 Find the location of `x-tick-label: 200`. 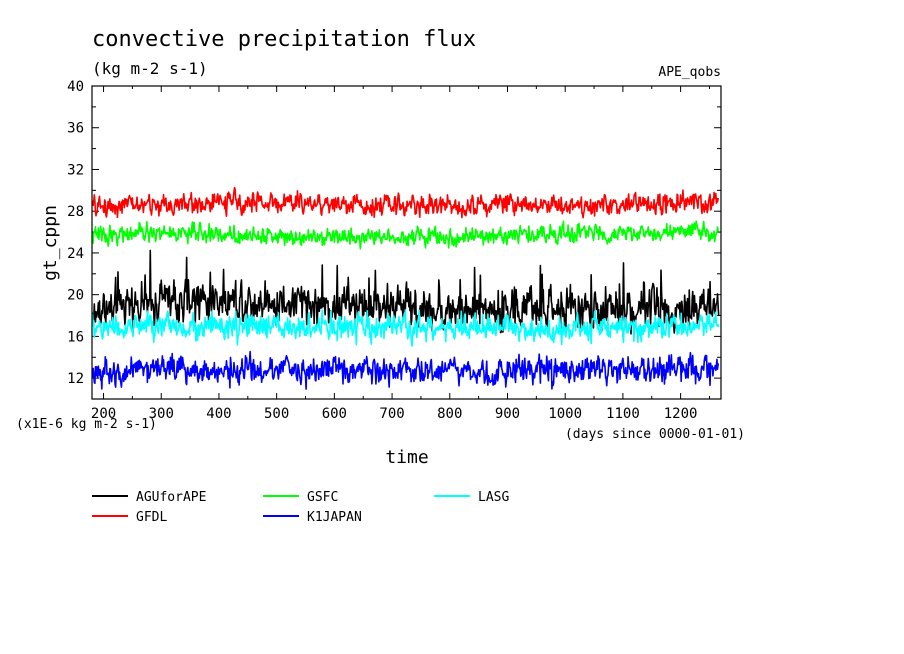

x-tick-label: 200 is located at coordinates (103, 414).